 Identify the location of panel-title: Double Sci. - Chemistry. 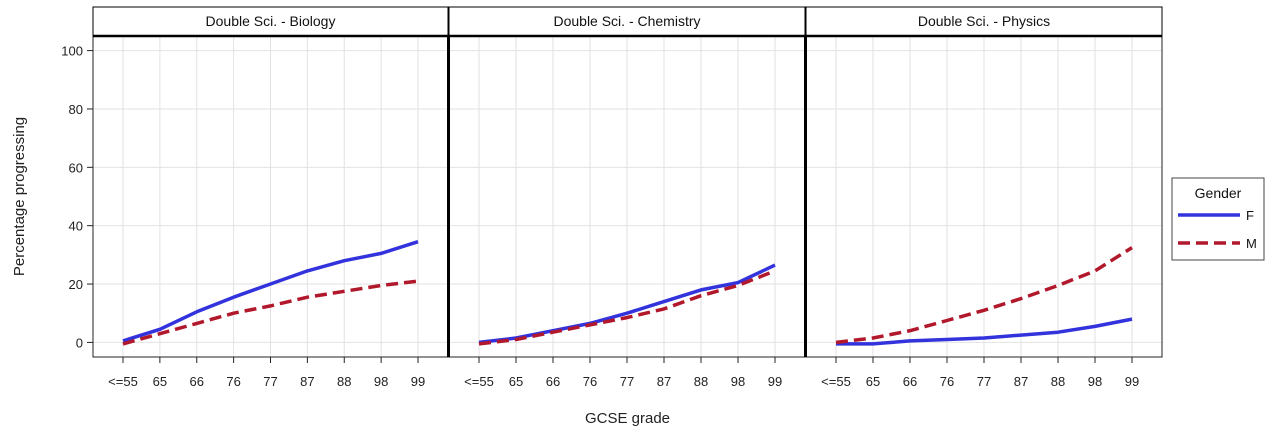
(626, 21).